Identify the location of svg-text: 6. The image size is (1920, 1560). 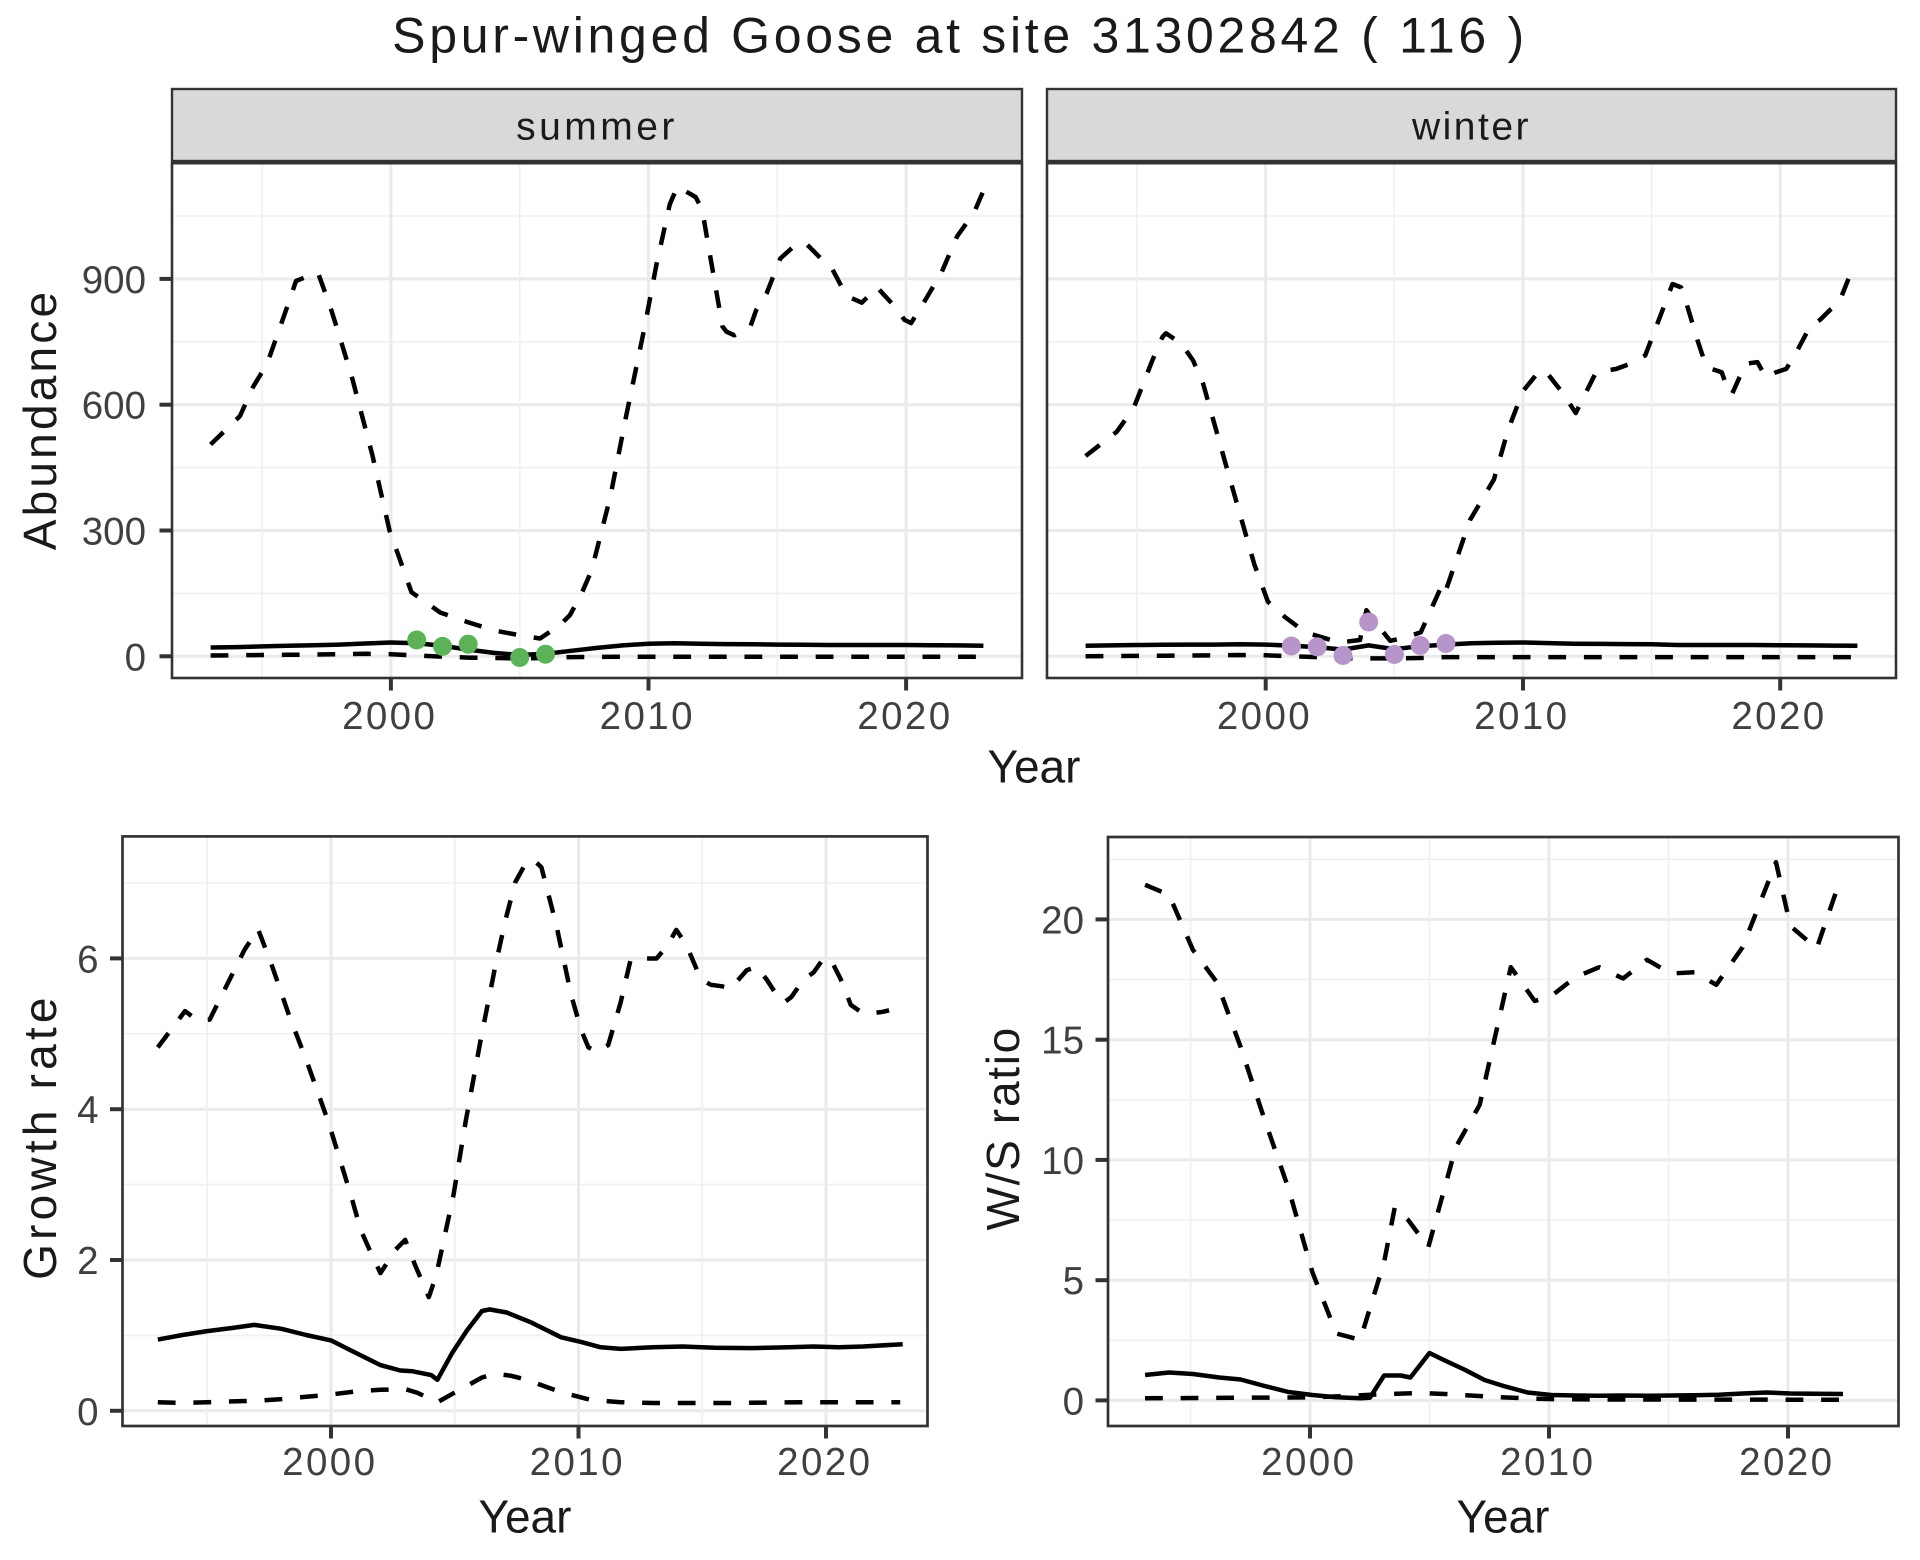
(87, 959).